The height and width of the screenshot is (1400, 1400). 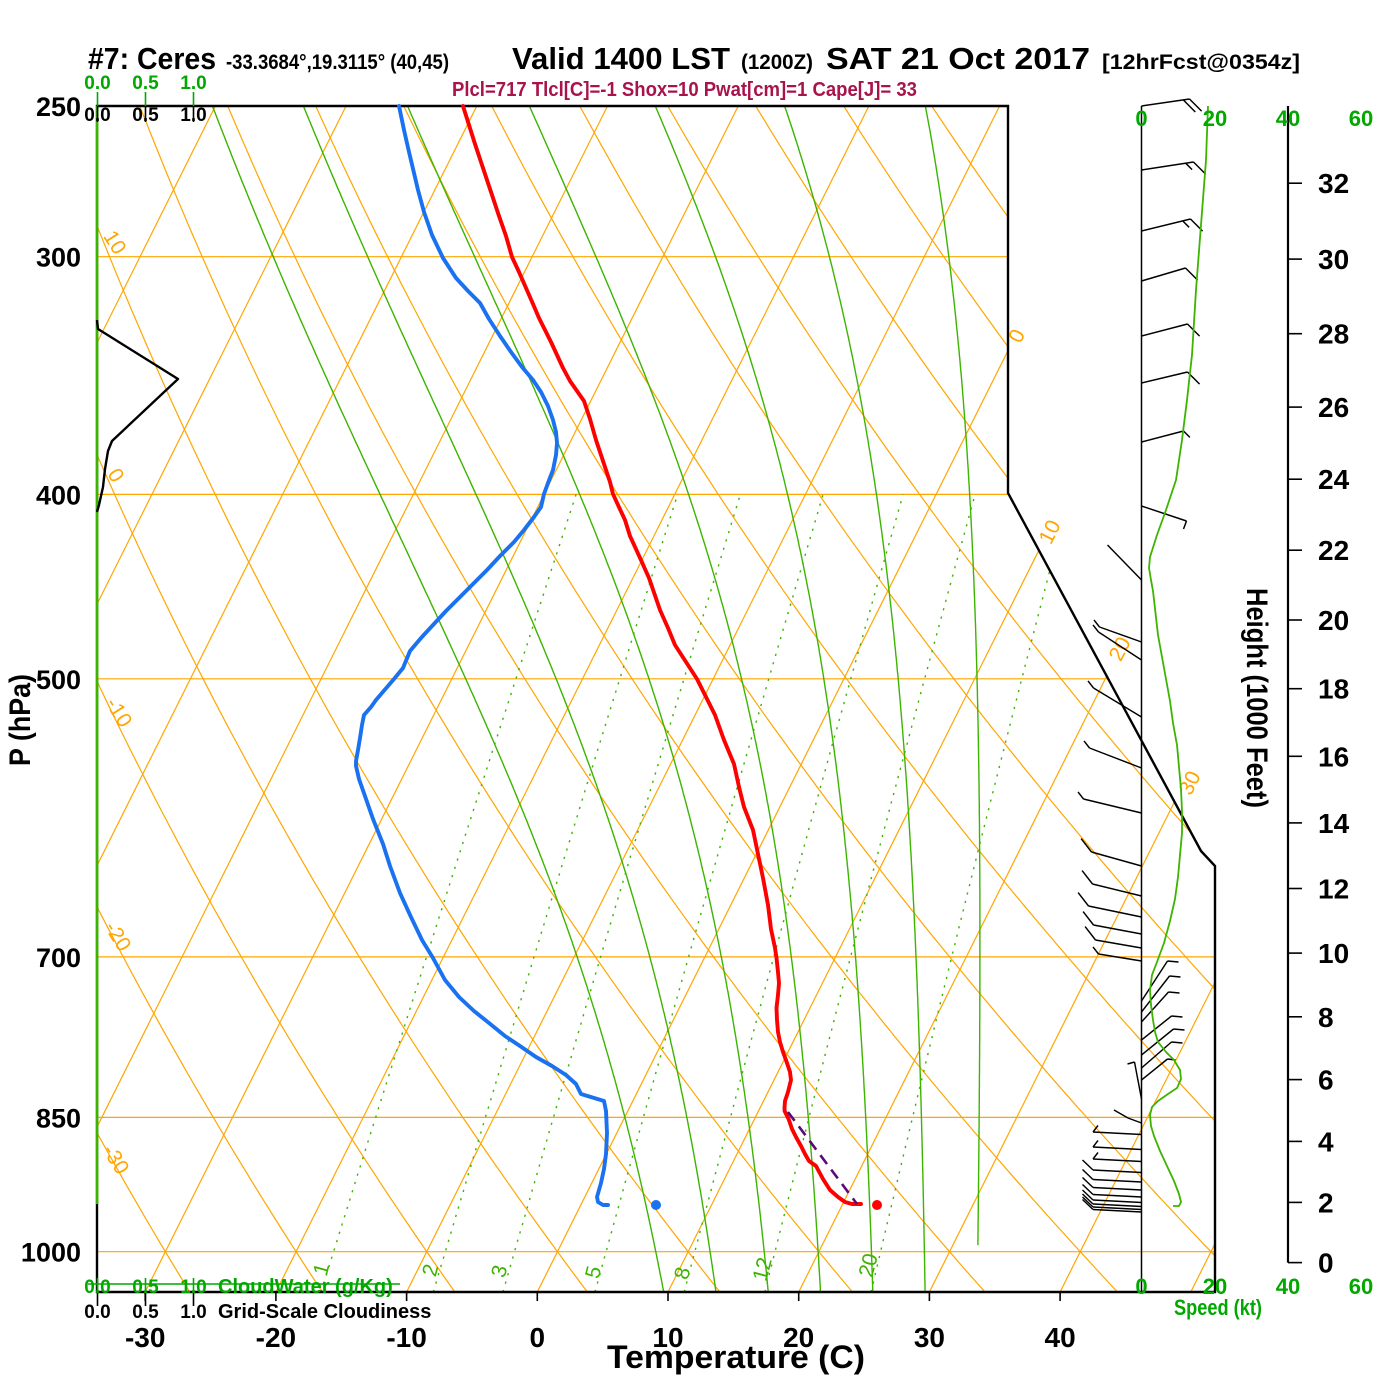 I want to click on svg-text: 700, so click(x=58, y=958).